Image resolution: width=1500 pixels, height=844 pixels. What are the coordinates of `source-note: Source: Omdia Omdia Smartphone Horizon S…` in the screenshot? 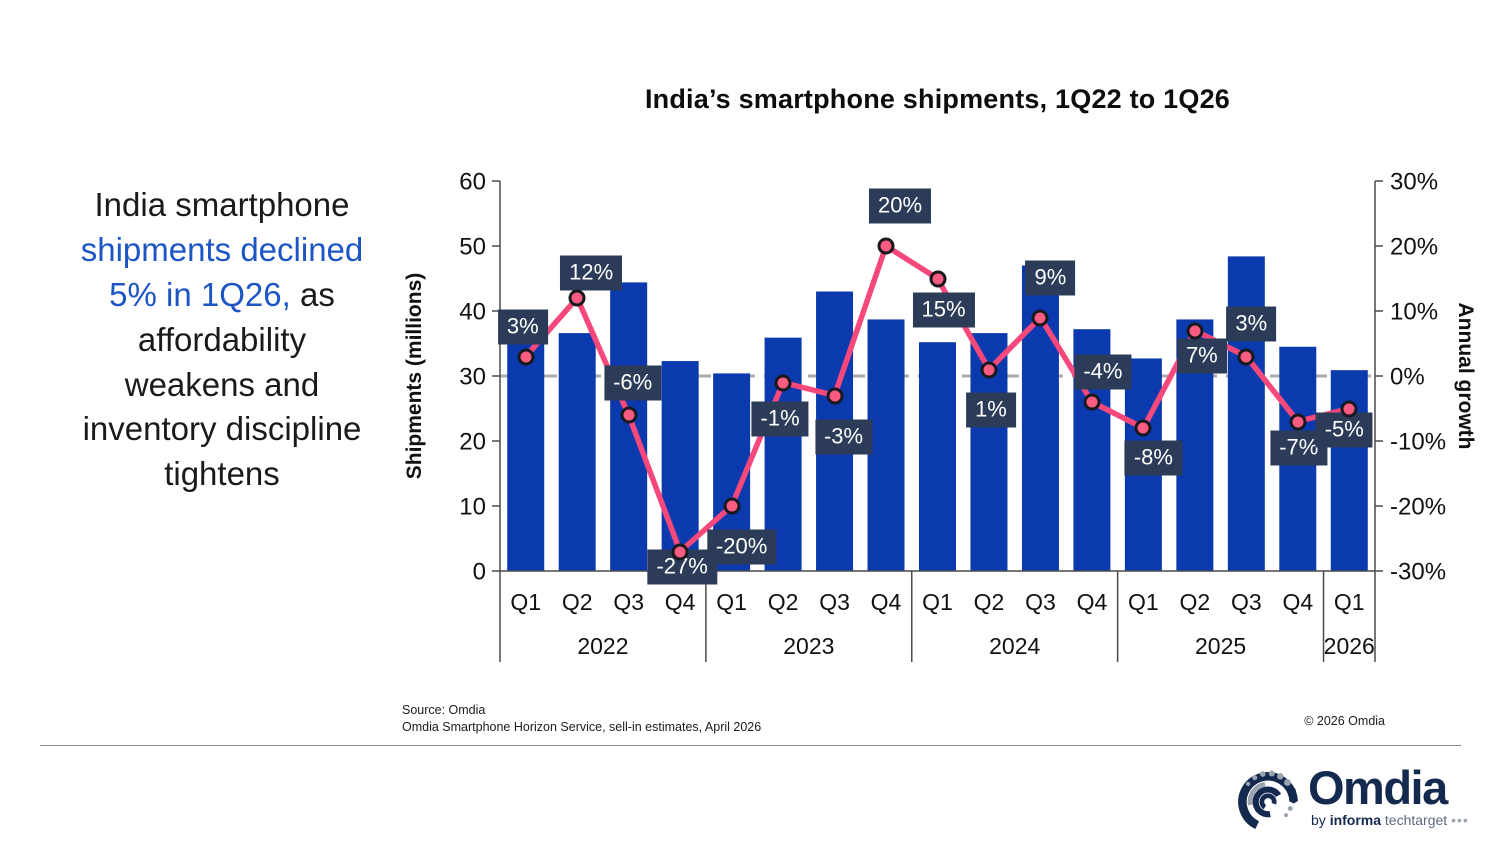 It's located at (581, 719).